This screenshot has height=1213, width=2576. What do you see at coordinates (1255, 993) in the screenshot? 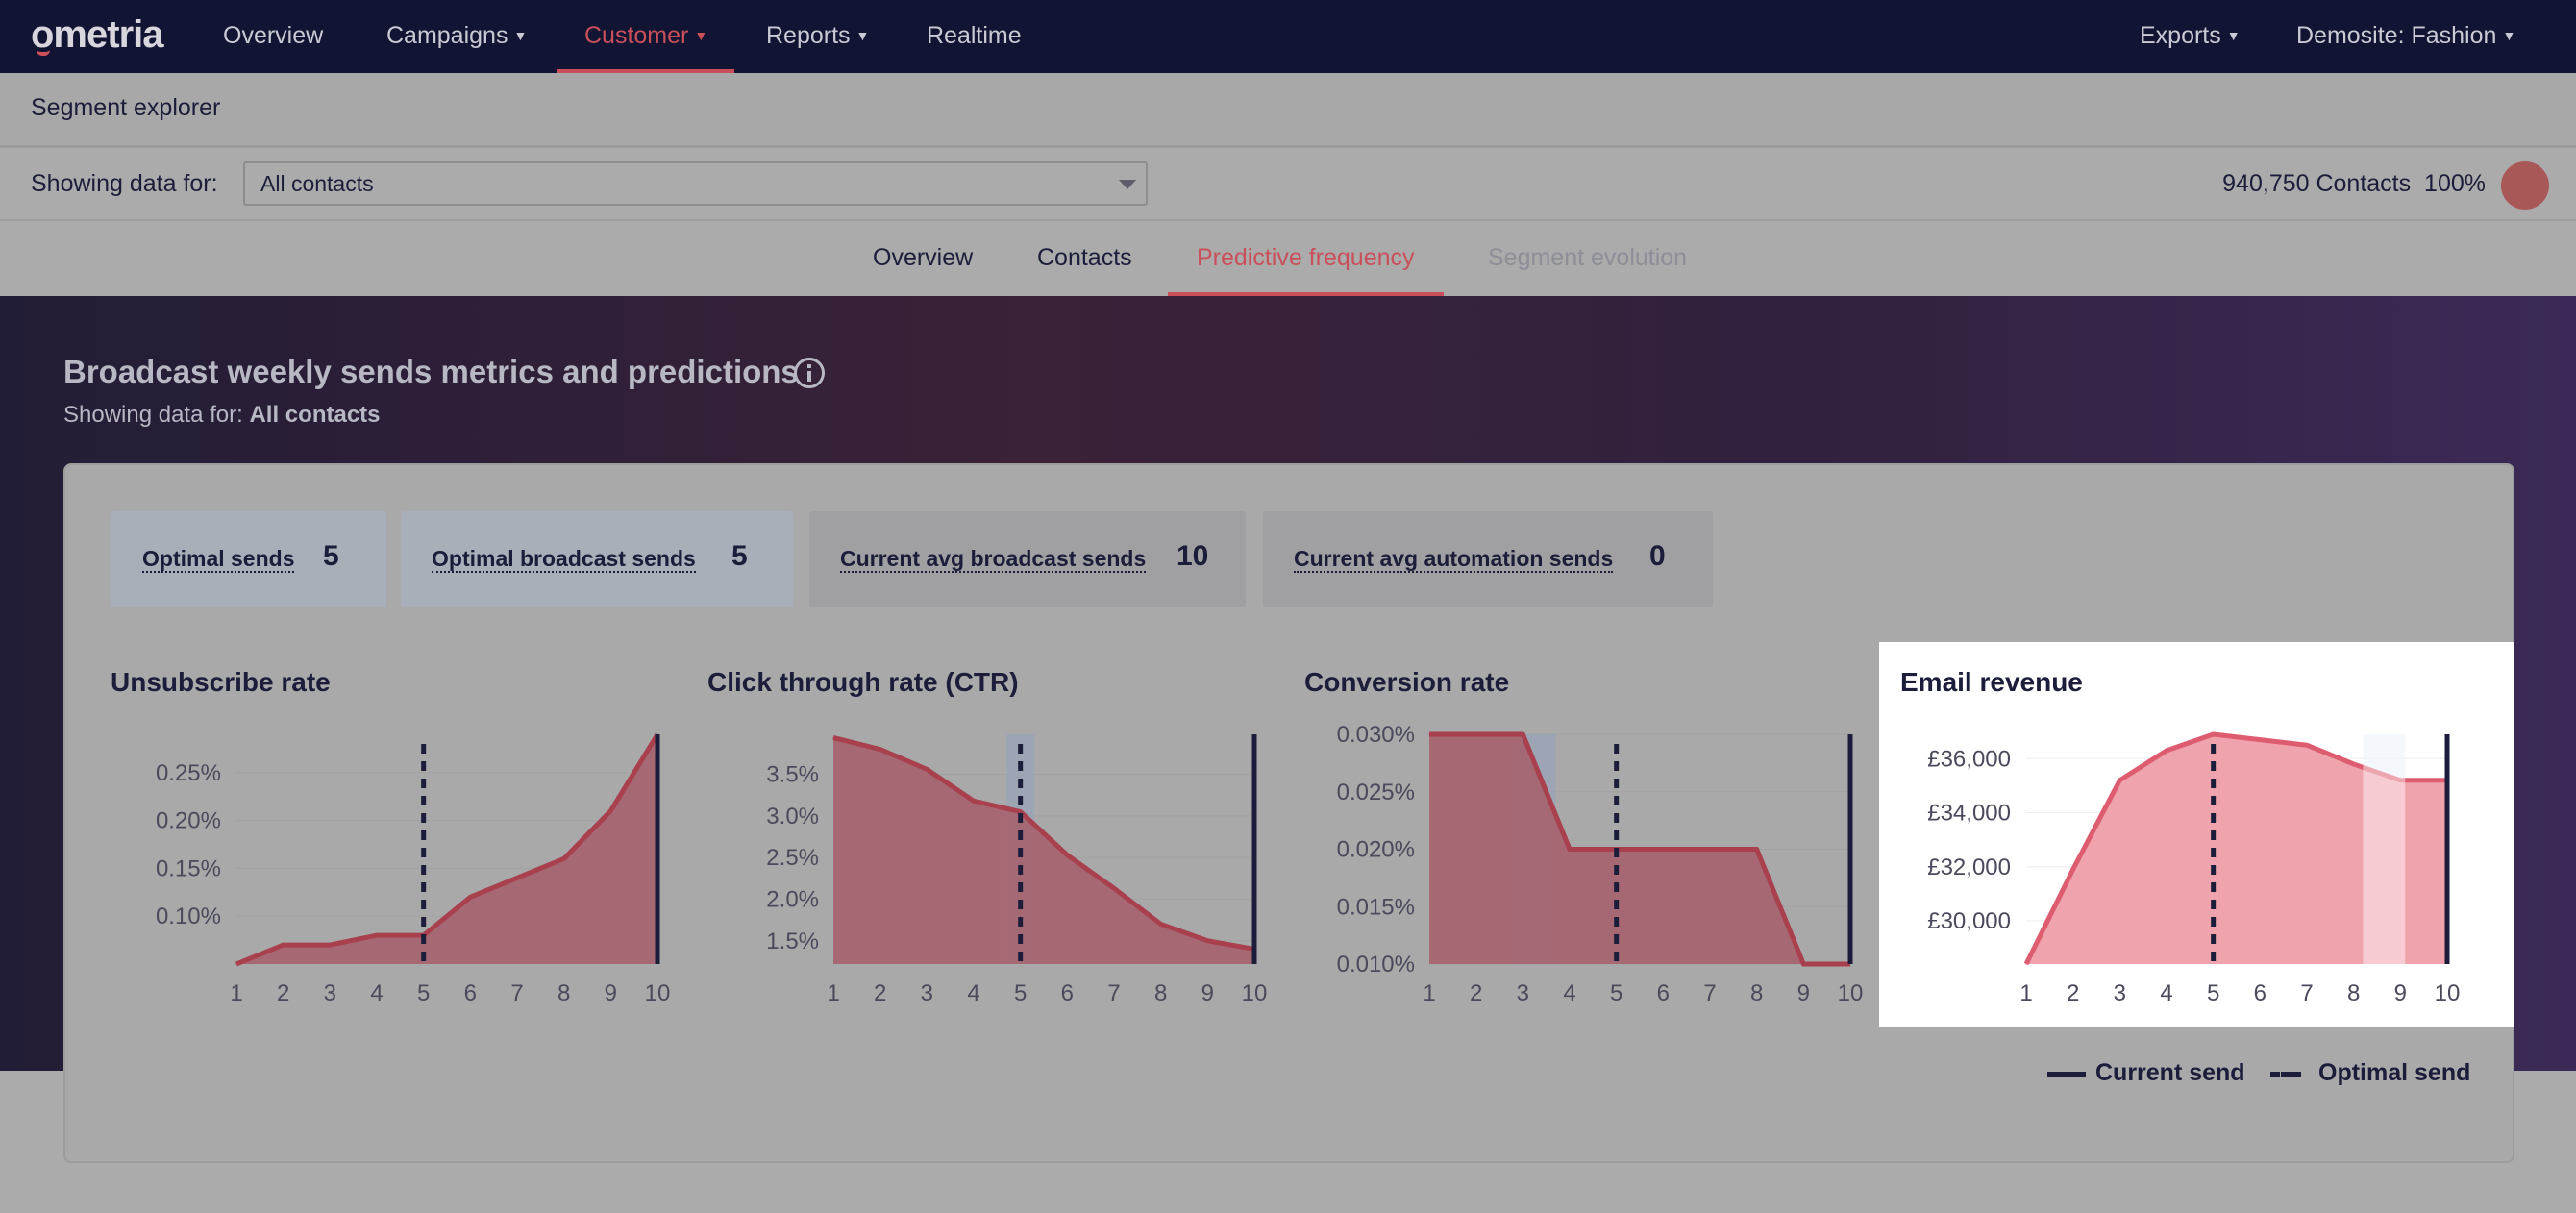
I see `x-tick-label: 10` at bounding box center [1255, 993].